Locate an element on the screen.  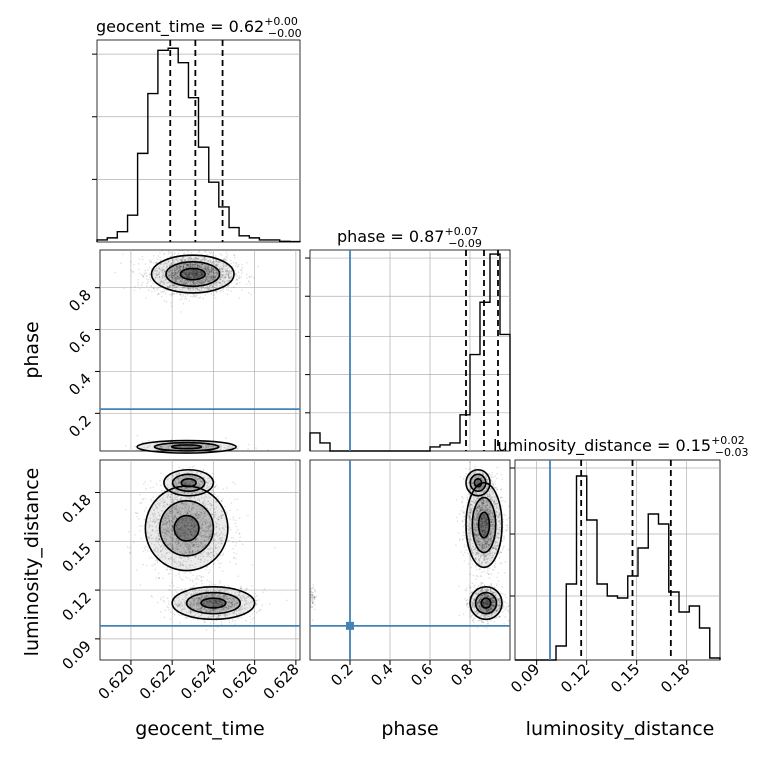
panel-geocent-time-hist is located at coordinates (198, 141).